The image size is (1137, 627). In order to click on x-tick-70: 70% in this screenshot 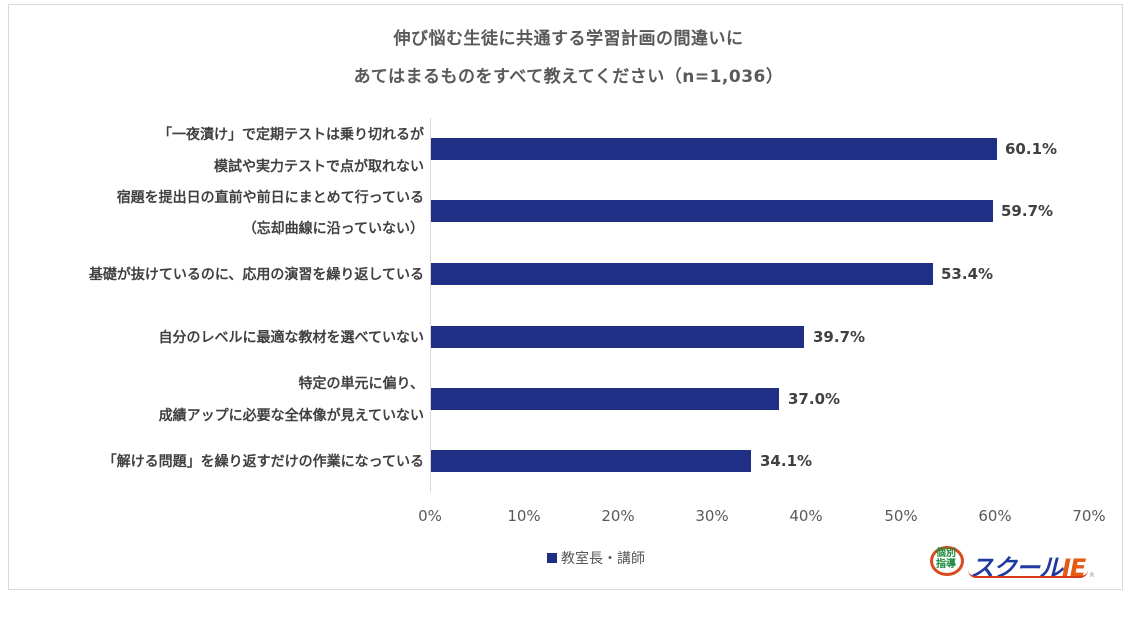, I will do `click(1089, 516)`.